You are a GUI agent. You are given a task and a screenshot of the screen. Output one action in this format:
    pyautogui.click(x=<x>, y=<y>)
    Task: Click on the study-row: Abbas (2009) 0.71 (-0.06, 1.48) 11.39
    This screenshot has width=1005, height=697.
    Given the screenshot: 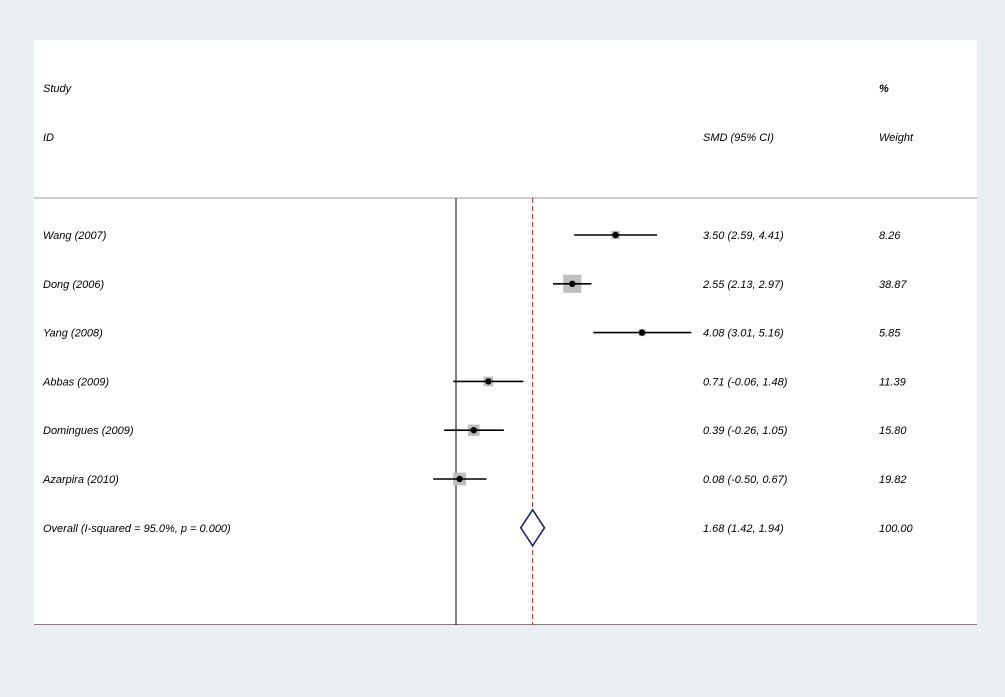 What is the action you would take?
    pyautogui.click(x=474, y=382)
    